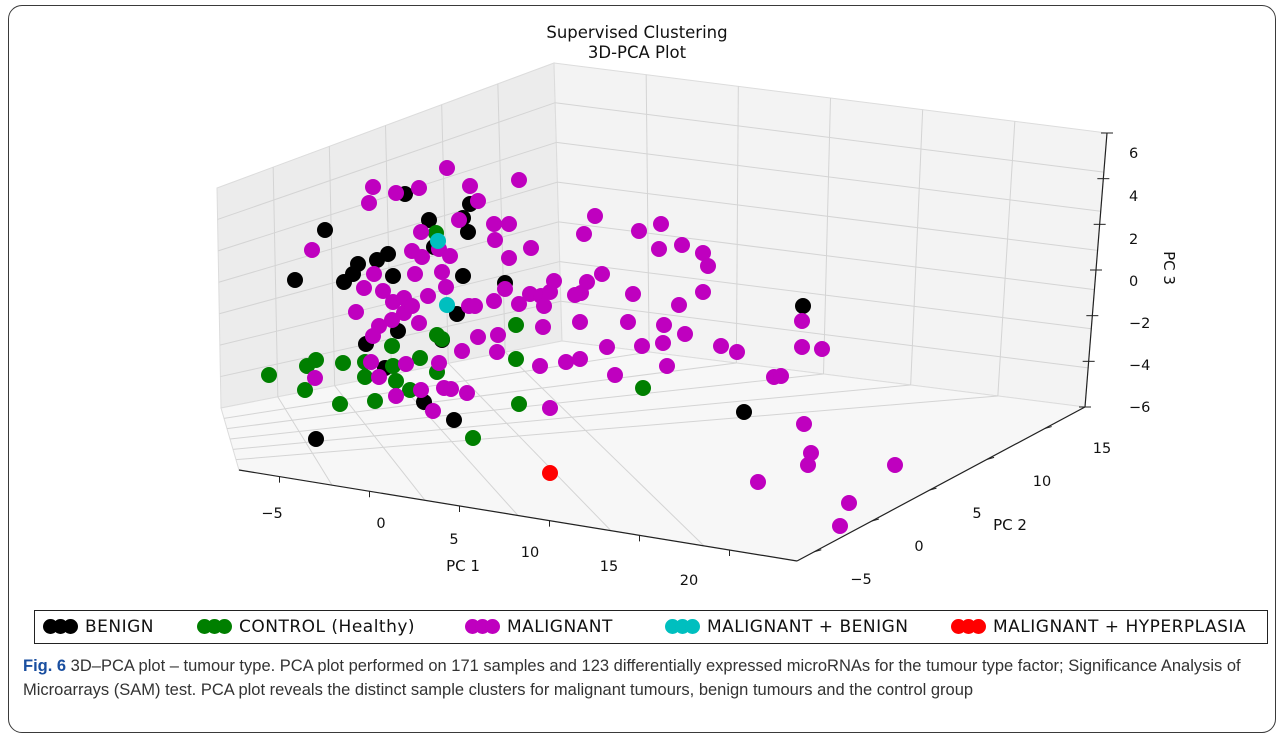 This screenshot has width=1287, height=740. What do you see at coordinates (1010, 525) in the screenshot?
I see `y-axis-label: PC 2` at bounding box center [1010, 525].